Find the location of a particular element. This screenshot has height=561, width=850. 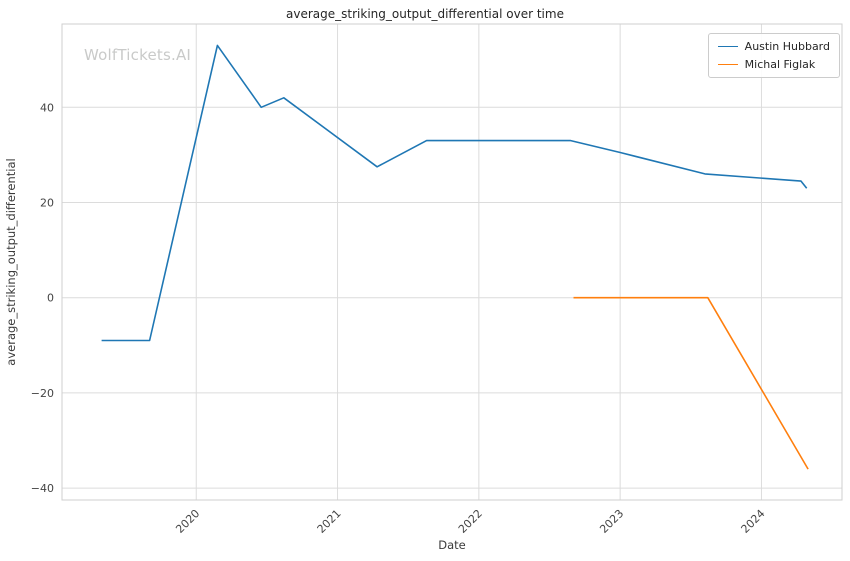

watermark-text: WolfTickets.AI is located at coordinates (138, 55).